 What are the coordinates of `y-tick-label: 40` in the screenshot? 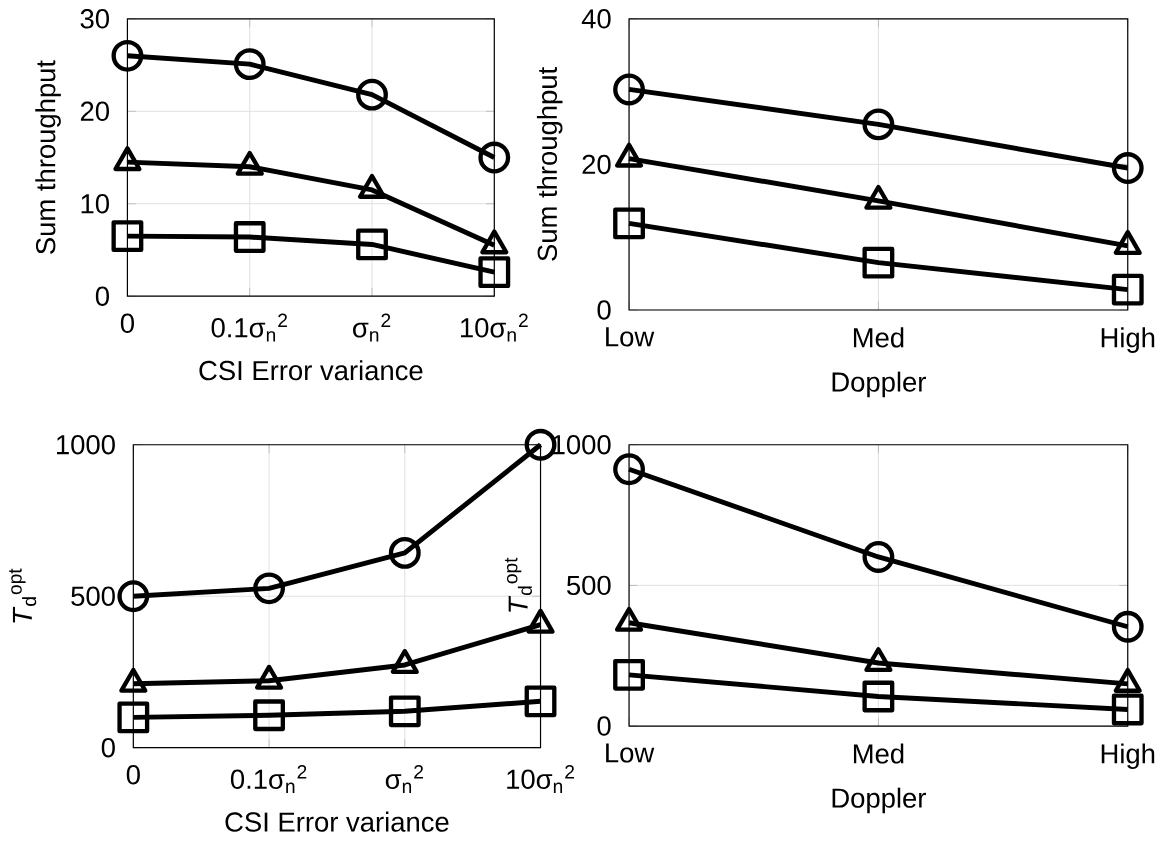 It's located at (596, 19).